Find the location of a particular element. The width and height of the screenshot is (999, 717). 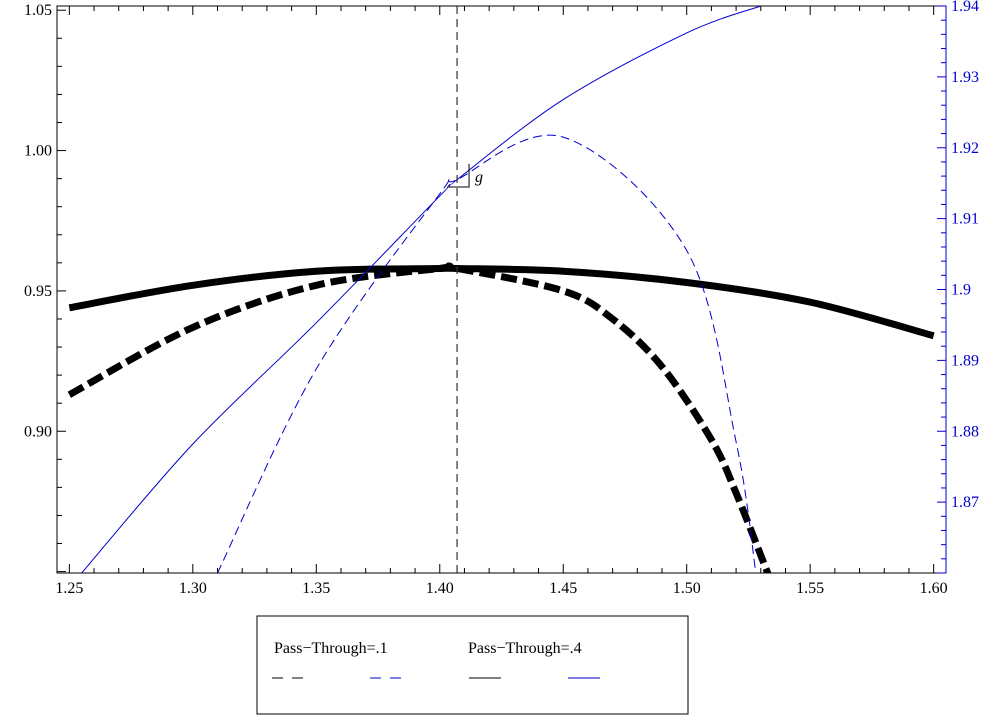

x-tick-label: 1.25 is located at coordinates (69, 588).